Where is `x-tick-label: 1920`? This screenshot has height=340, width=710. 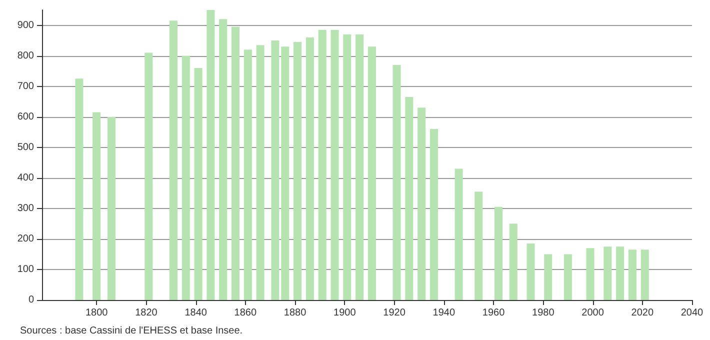
x-tick-label: 1920 is located at coordinates (394, 313).